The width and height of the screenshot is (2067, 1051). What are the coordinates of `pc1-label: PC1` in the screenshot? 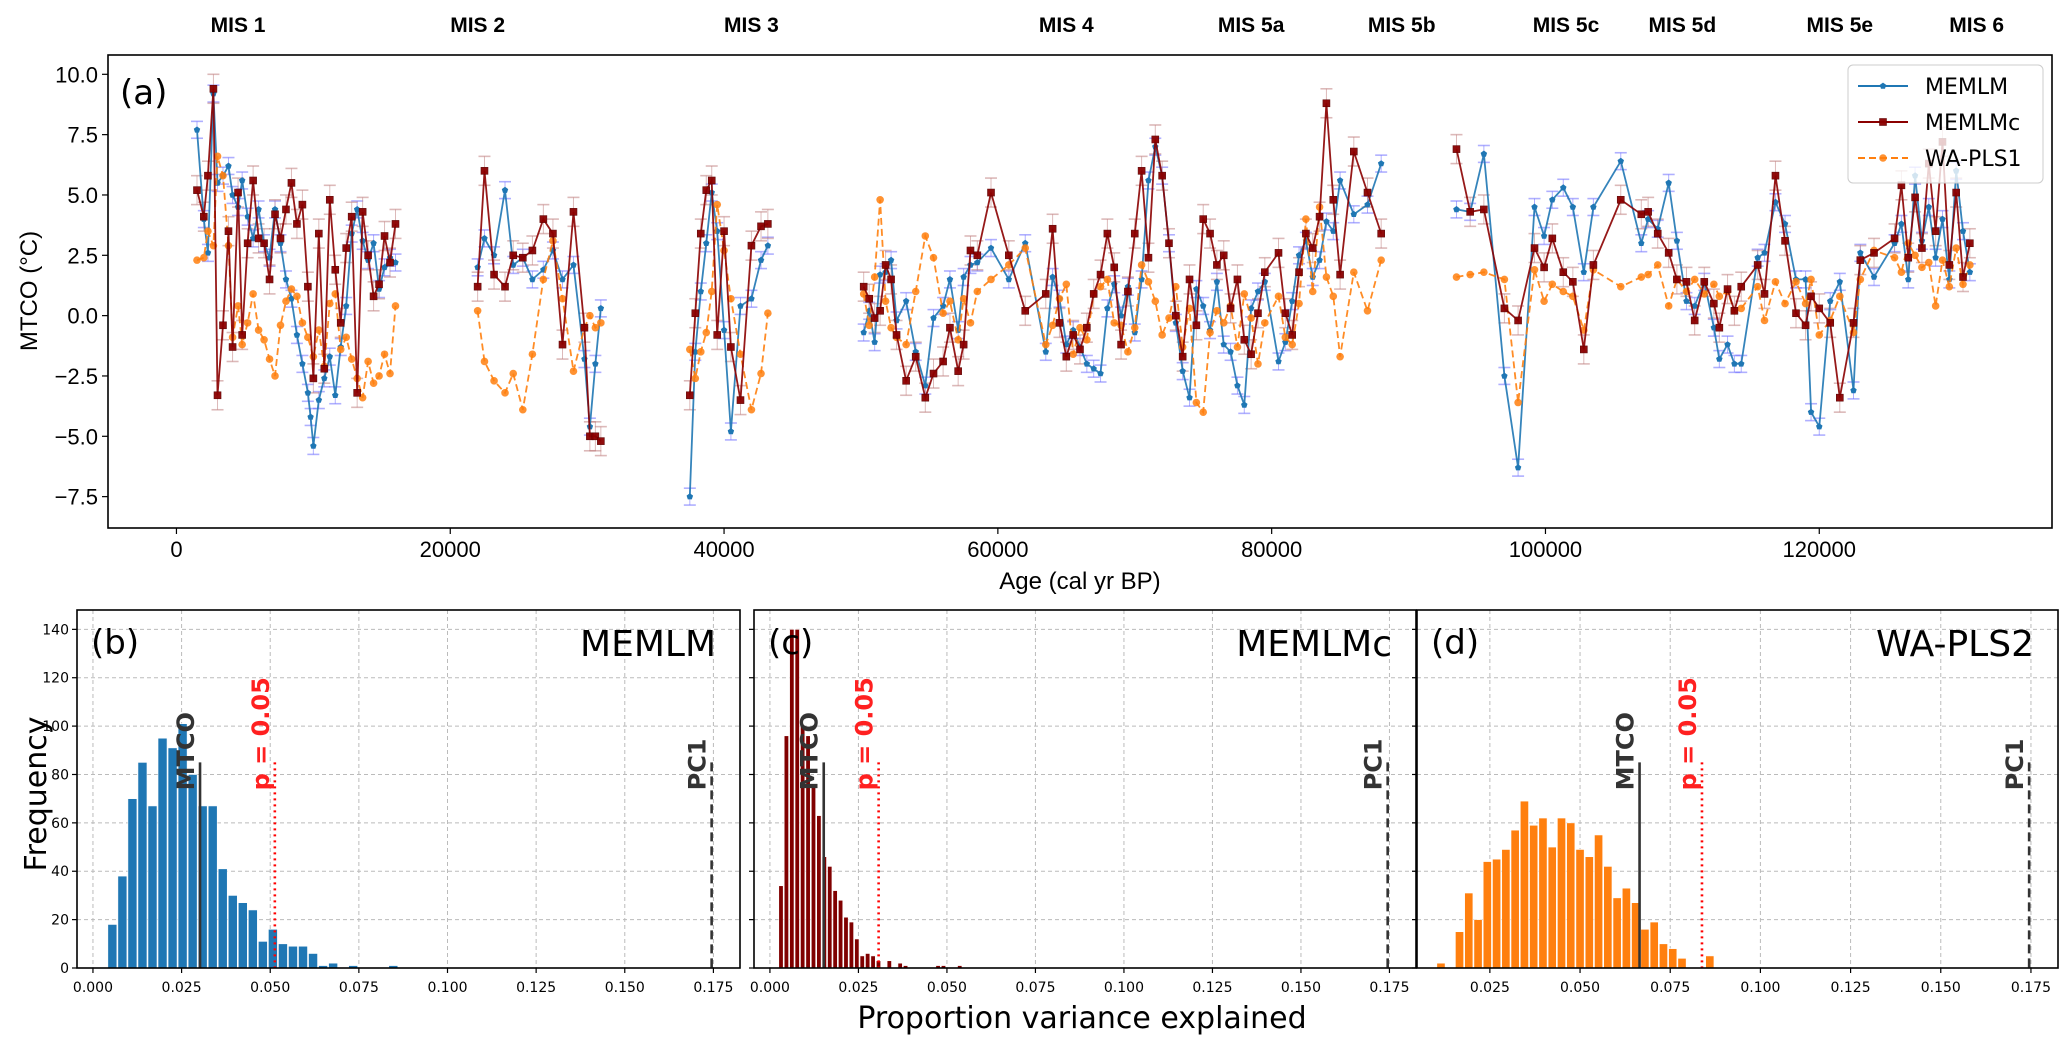 It's located at (2015, 764).